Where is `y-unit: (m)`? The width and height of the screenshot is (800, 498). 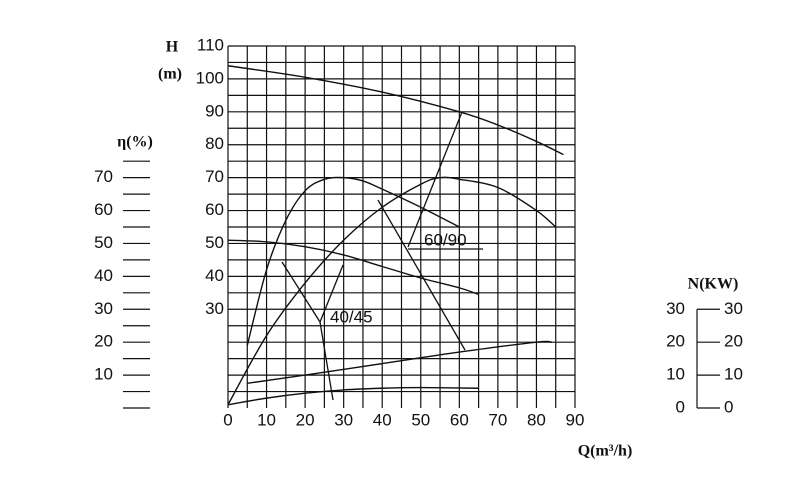
y-unit: (m) is located at coordinates (170, 74).